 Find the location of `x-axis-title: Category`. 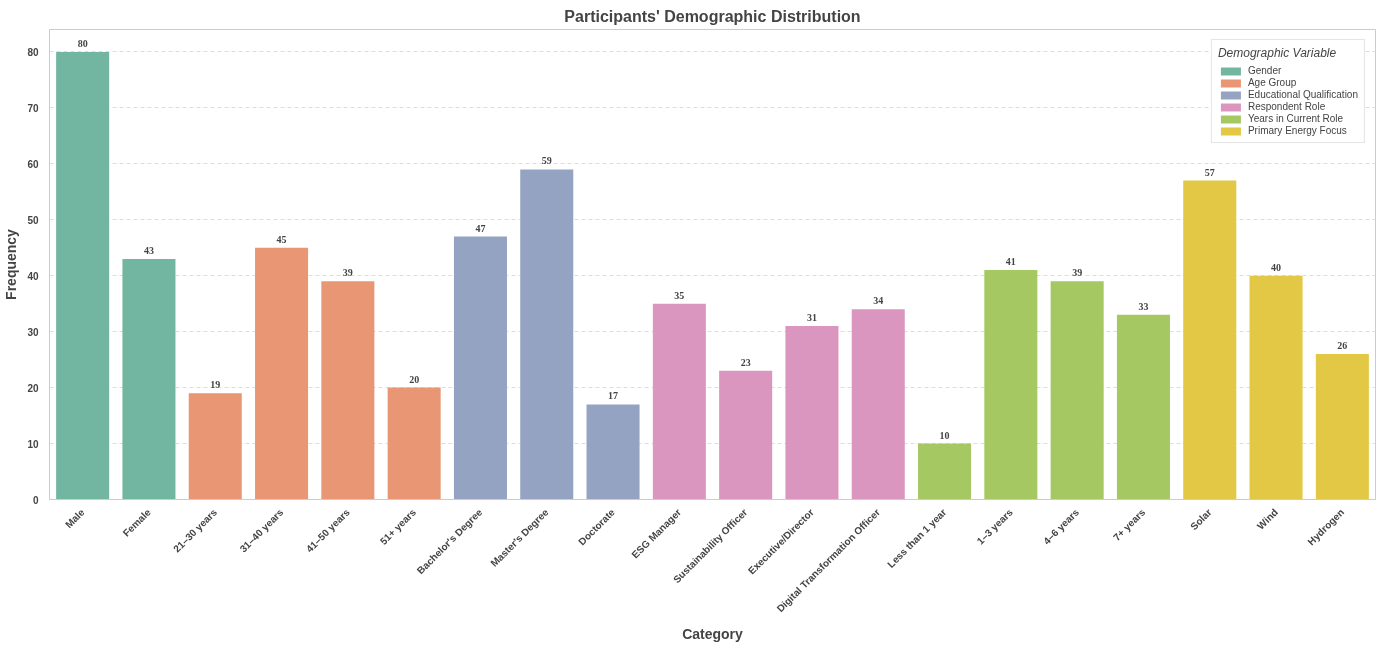

x-axis-title: Category is located at coordinates (713, 634).